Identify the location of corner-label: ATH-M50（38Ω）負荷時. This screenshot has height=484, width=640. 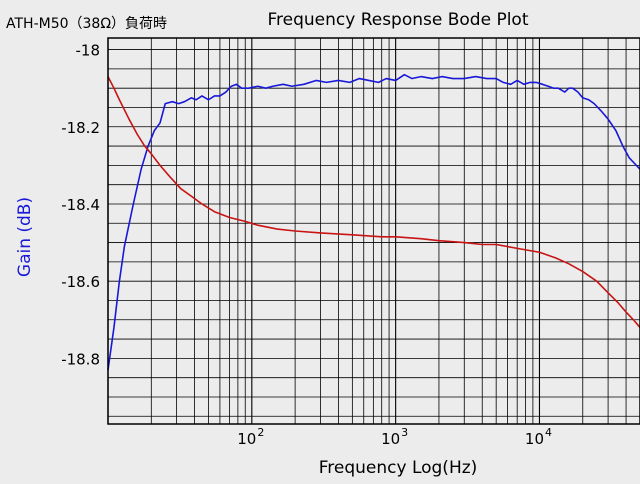
(86, 24).